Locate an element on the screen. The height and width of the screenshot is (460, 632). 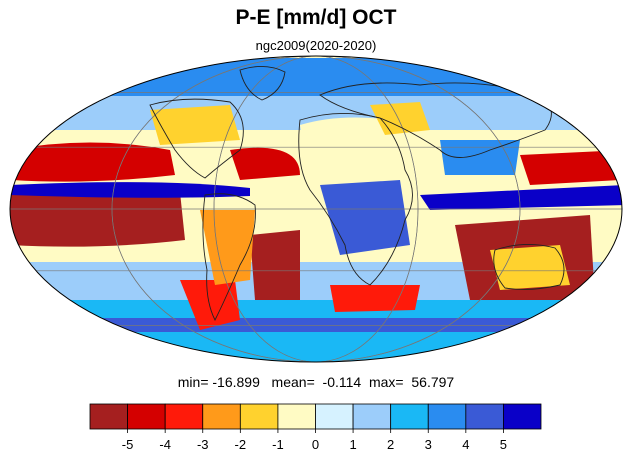
colorbar-tick-label: -1 is located at coordinates (278, 444).